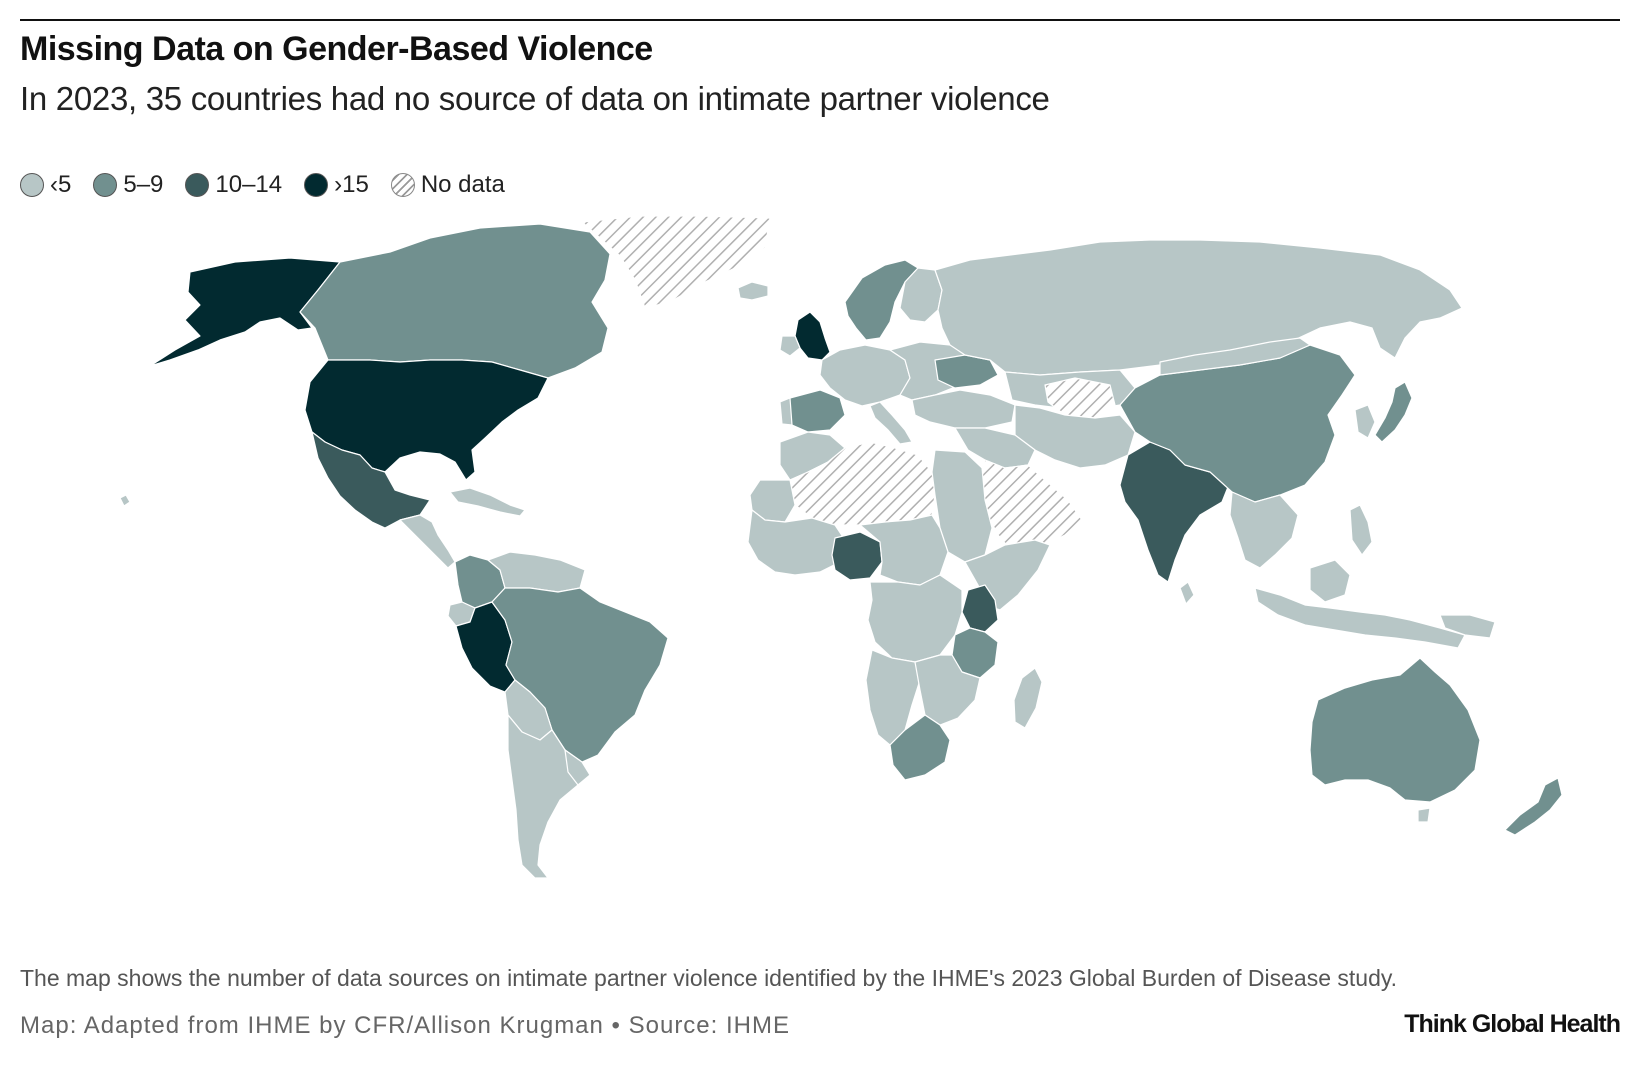  I want to click on region-indonesia, so click(1360, 618).